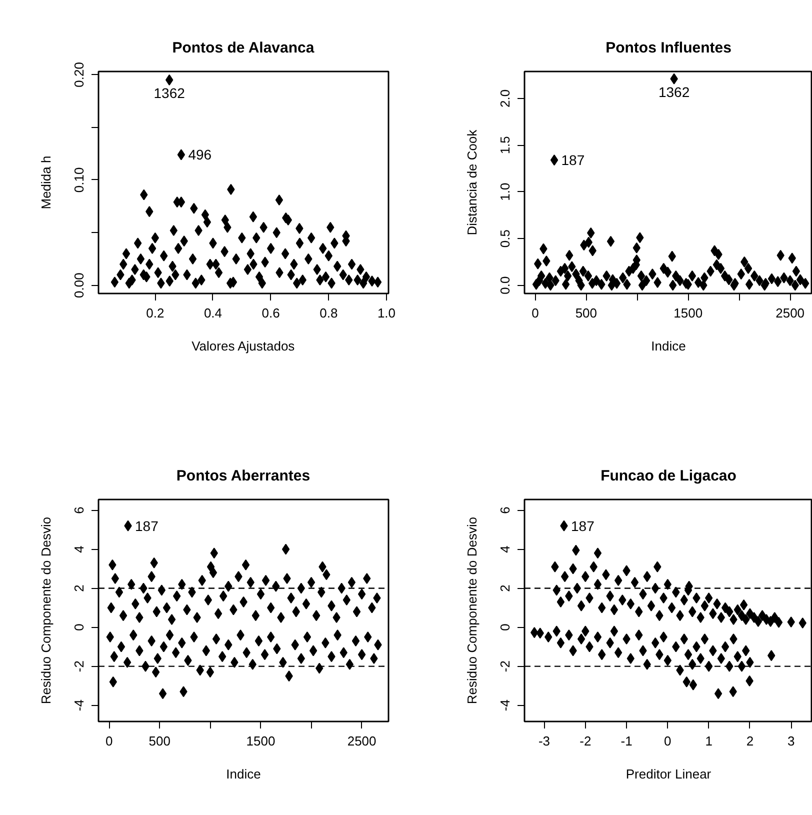  I want to click on x-tick-label: 0.4, so click(213, 313).